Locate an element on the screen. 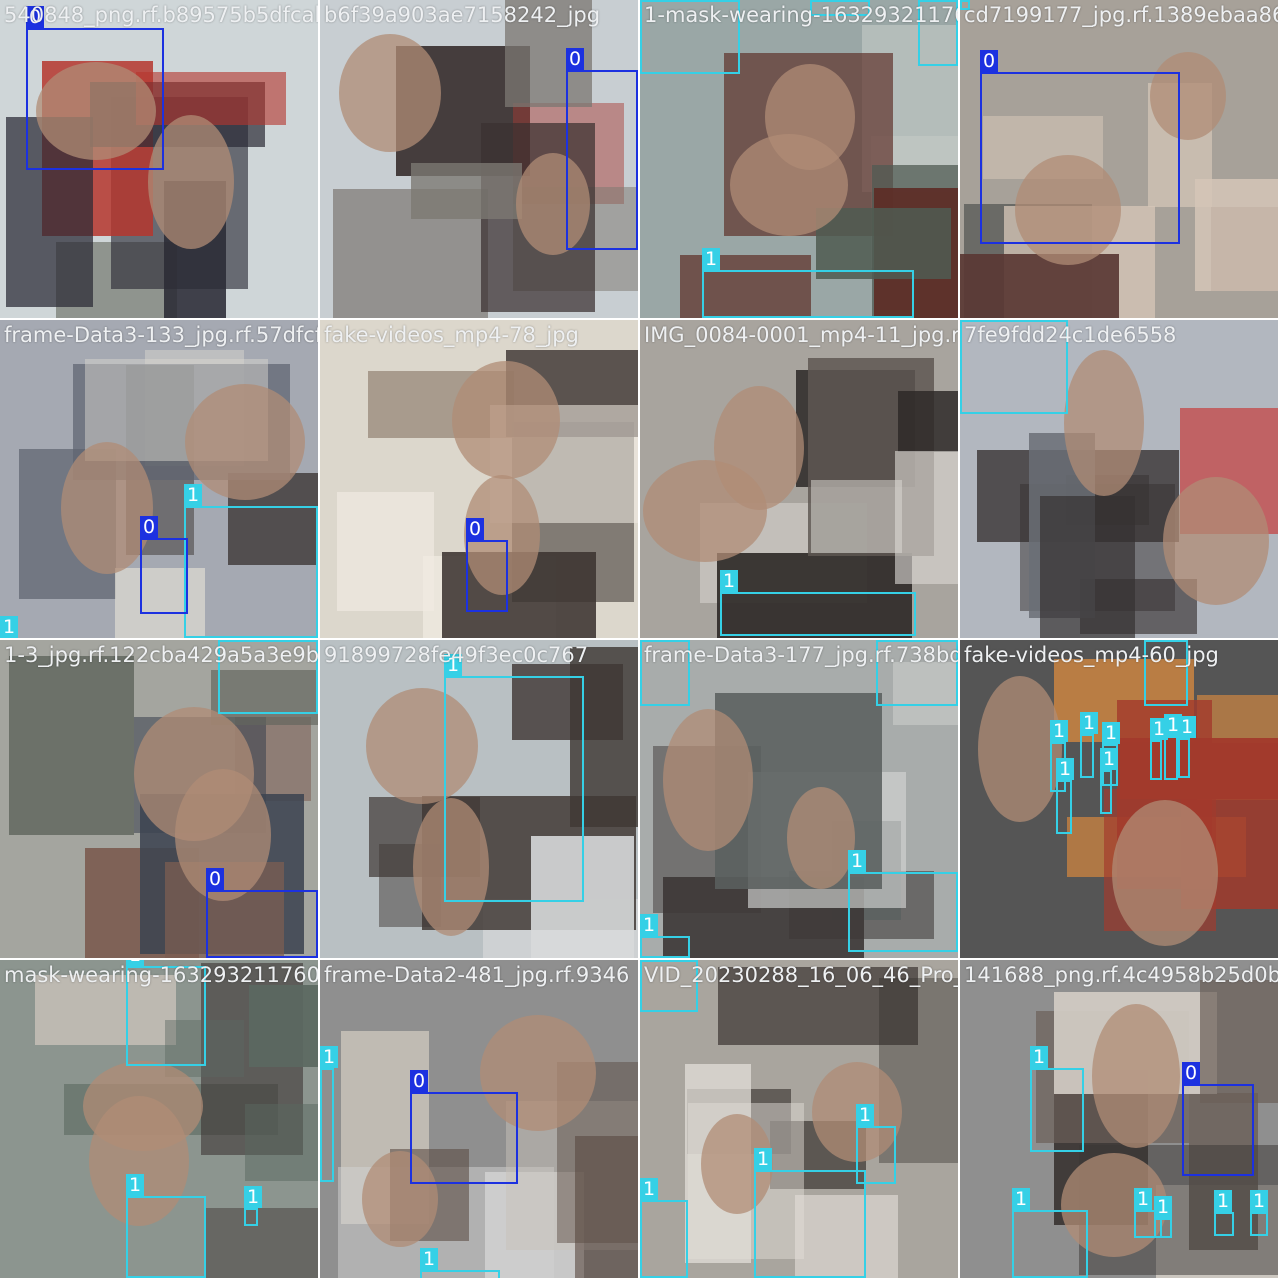  tile-filename: b6f39a903ae7158242_jpg is located at coordinates (462, 15).